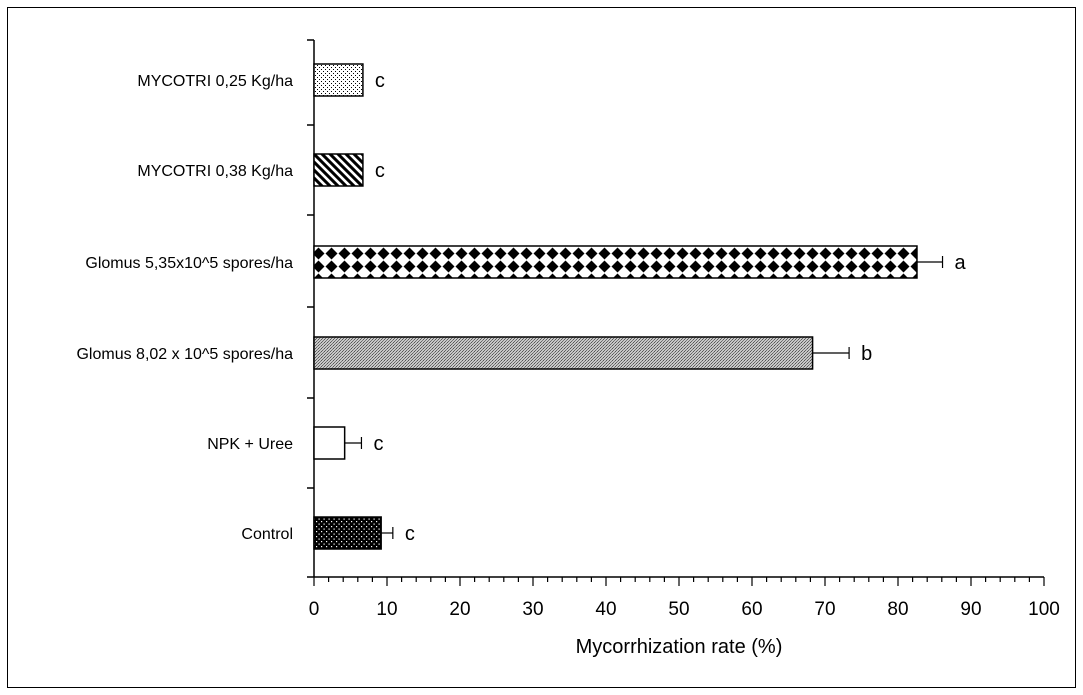 This screenshot has height=695, width=1083. What do you see at coordinates (678, 609) in the screenshot?
I see `x-tick-label-50: 50` at bounding box center [678, 609].